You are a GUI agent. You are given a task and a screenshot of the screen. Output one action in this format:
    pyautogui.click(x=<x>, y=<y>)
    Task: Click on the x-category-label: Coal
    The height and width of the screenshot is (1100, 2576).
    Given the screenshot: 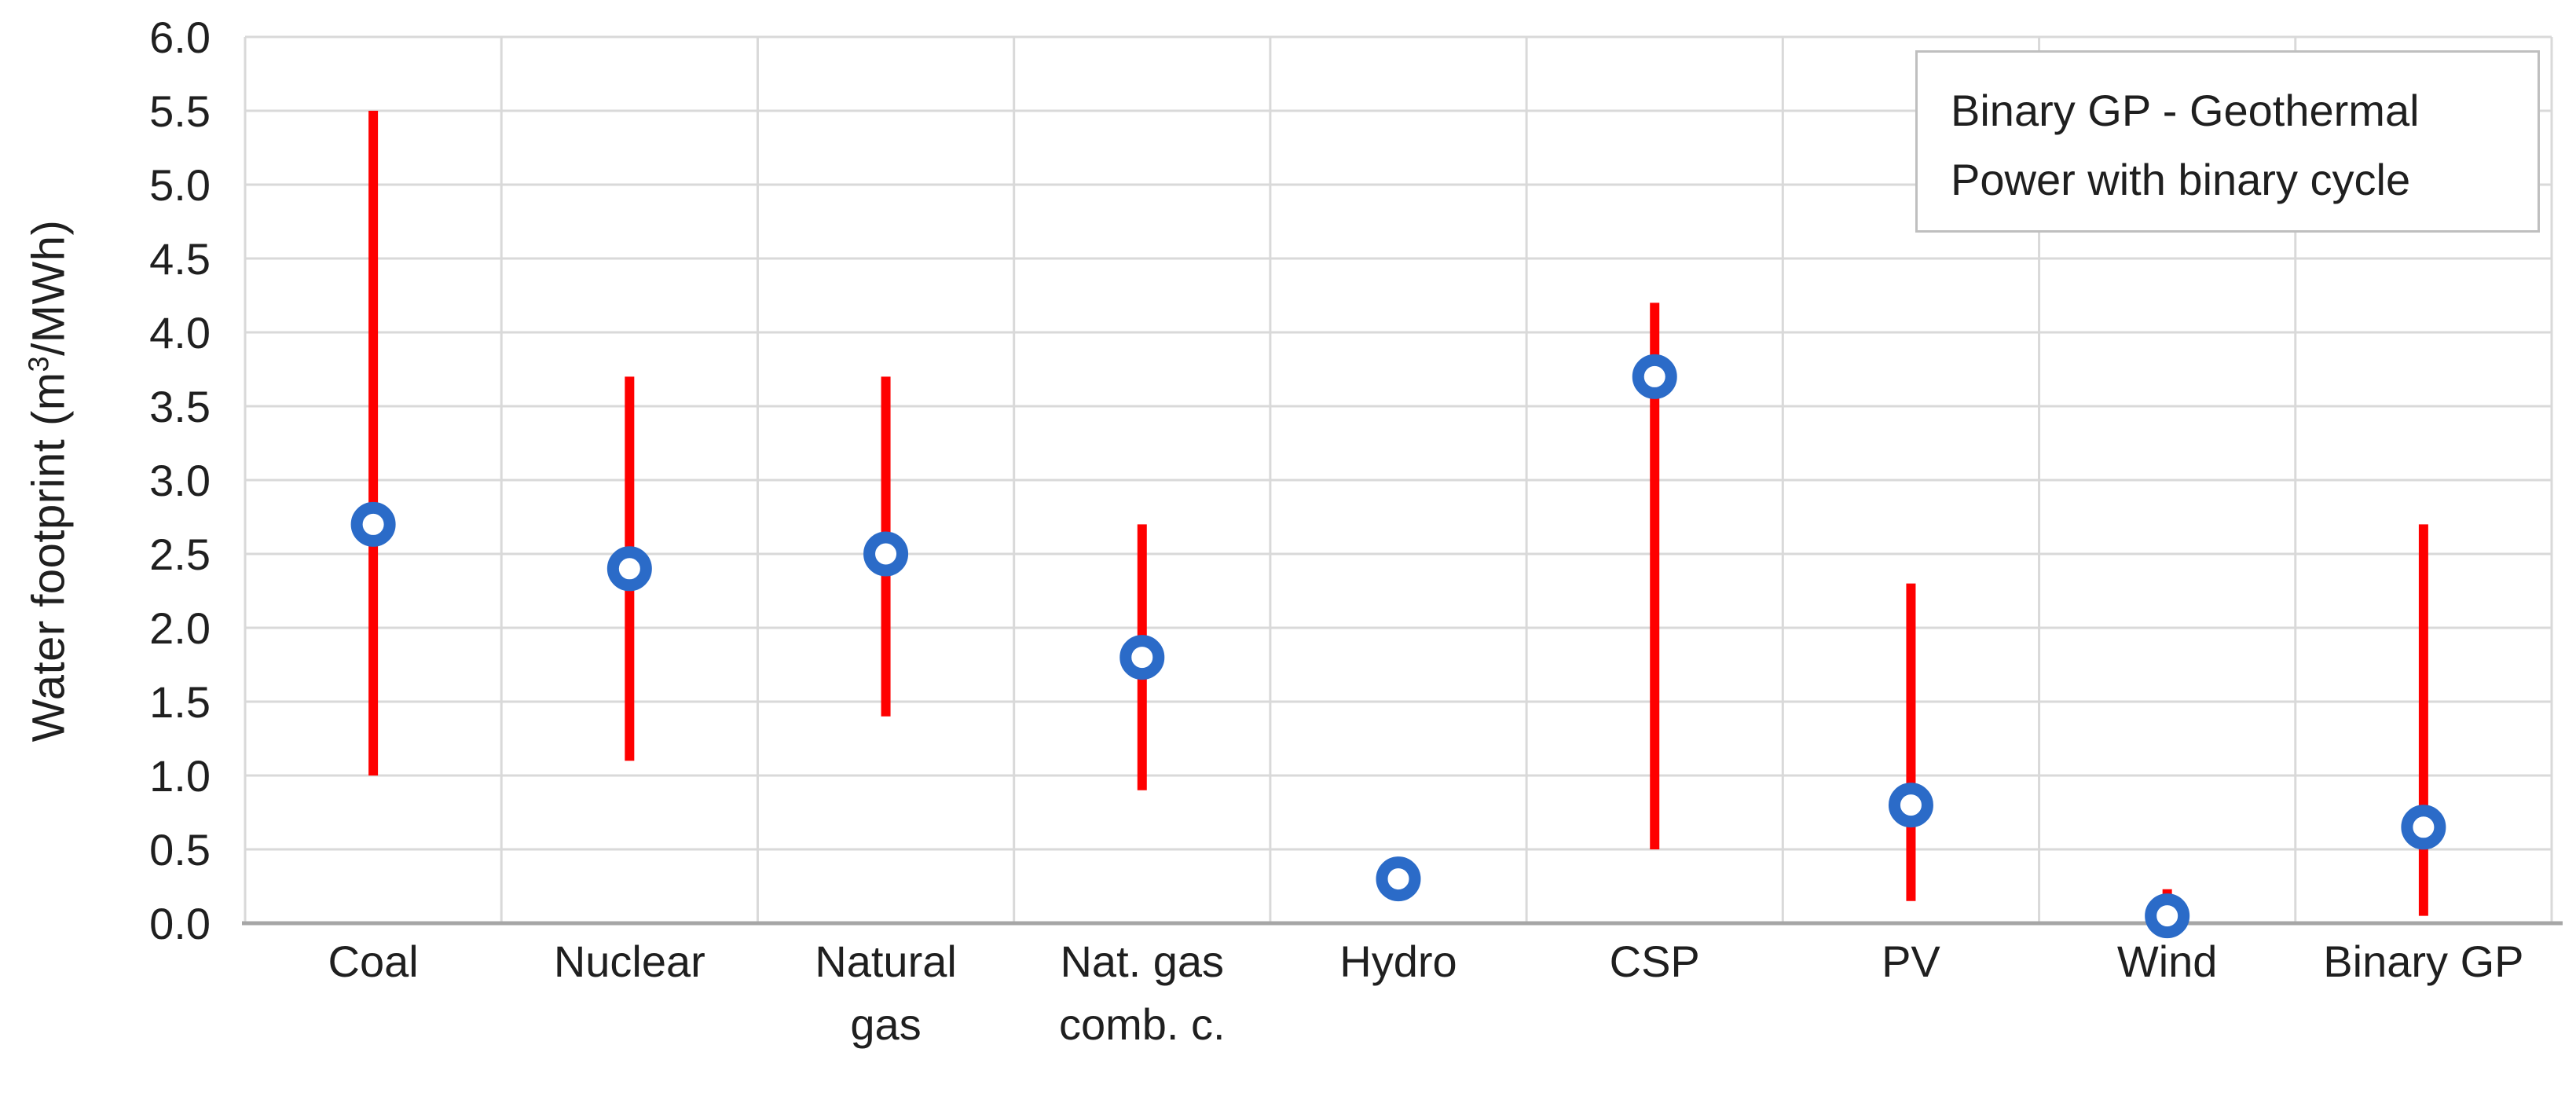 What is the action you would take?
    pyautogui.click(x=373, y=961)
    